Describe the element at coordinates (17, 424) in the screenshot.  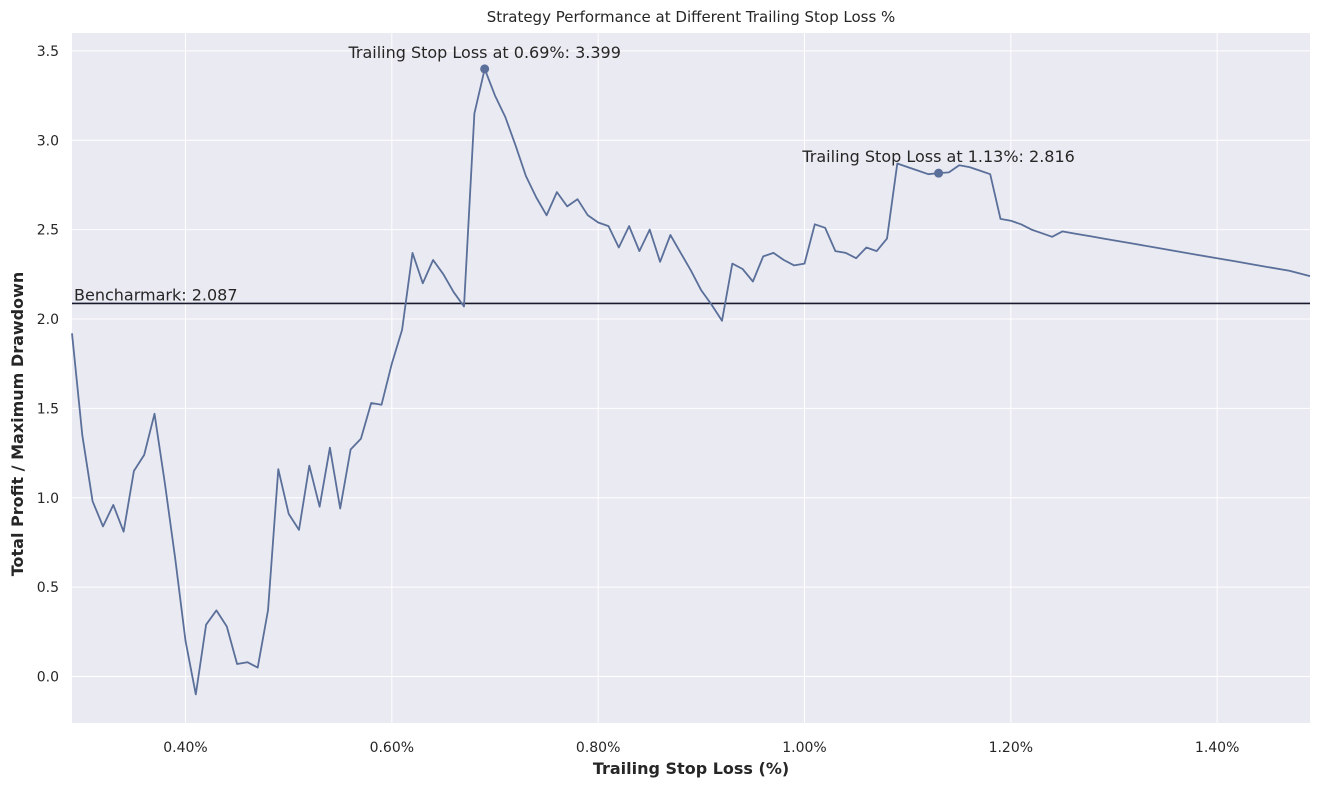
I see `y-axis-label: Total Profit / Maximum Drawdown` at that location.